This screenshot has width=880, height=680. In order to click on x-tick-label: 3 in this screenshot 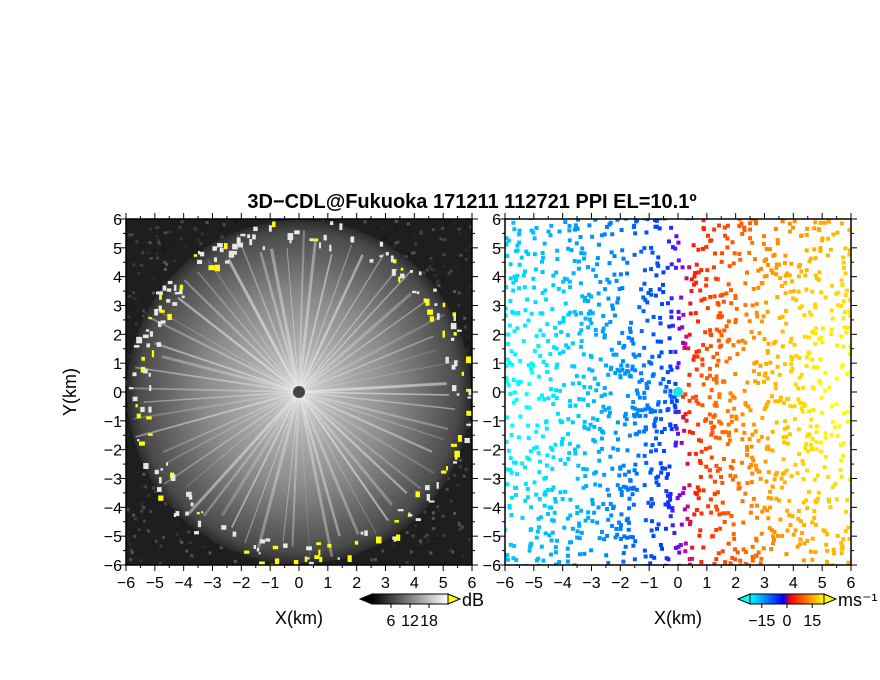, I will do `click(764, 583)`.